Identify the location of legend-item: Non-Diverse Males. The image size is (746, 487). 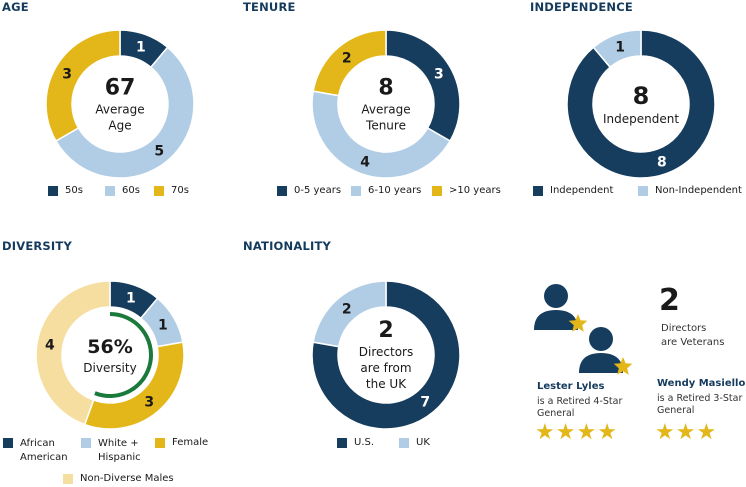
(118, 478).